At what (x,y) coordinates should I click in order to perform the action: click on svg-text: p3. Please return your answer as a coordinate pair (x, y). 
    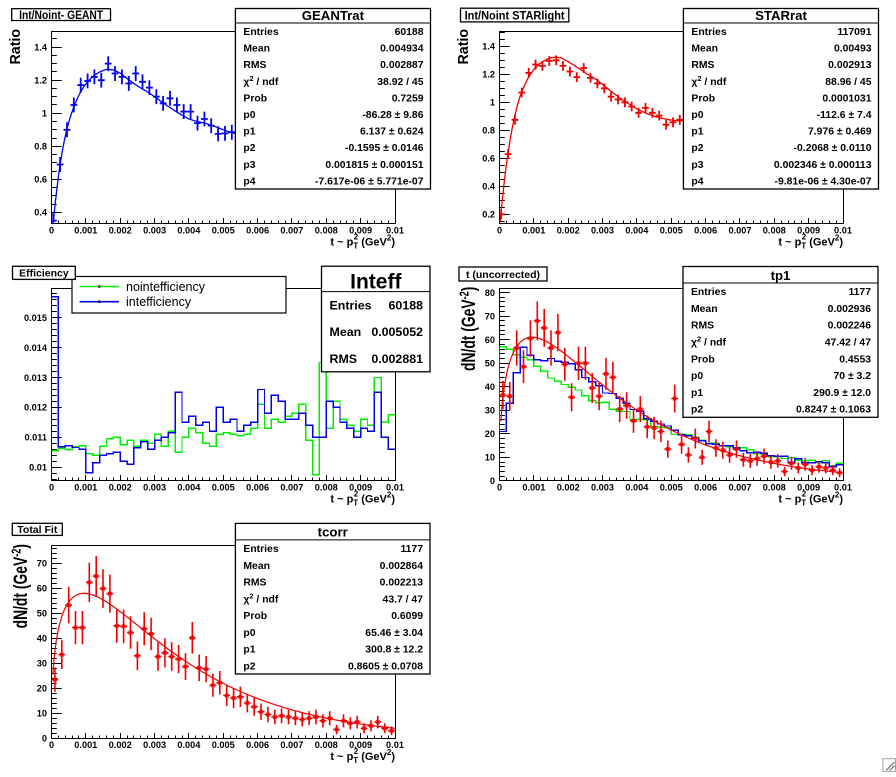
    Looking at the image, I should click on (249, 165).